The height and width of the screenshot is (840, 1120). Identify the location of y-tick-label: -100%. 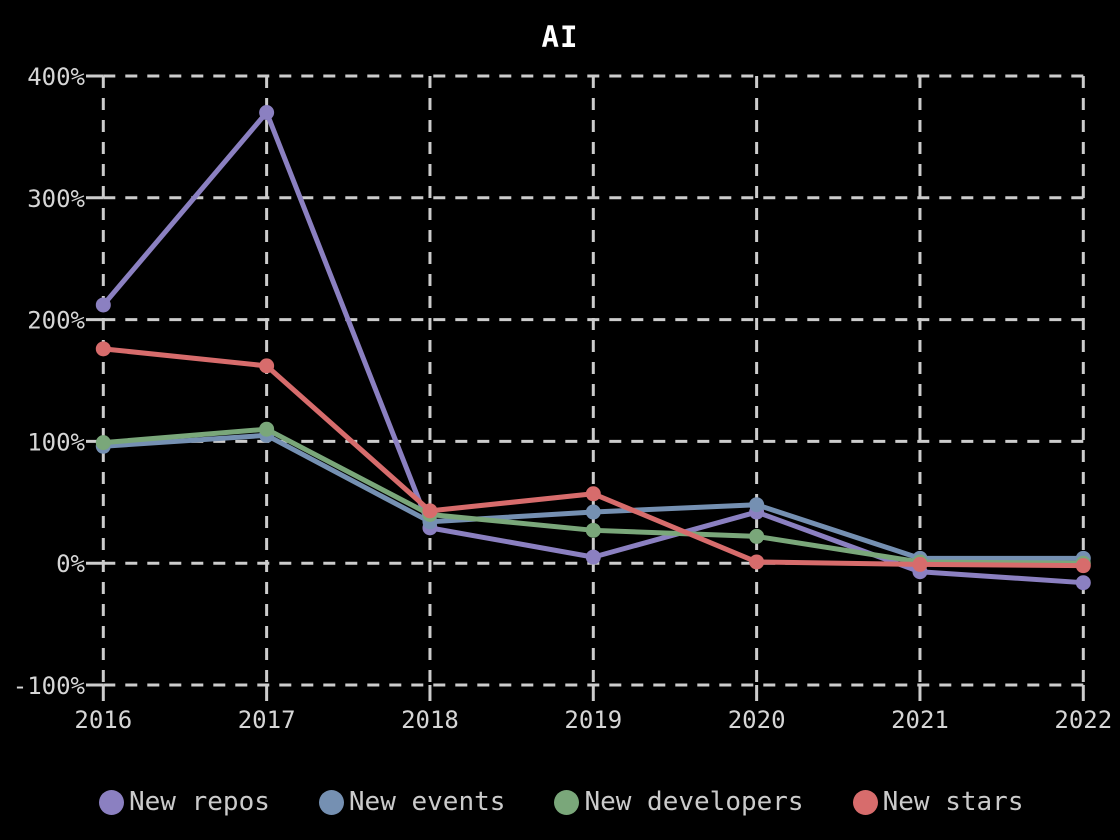
(49, 686).